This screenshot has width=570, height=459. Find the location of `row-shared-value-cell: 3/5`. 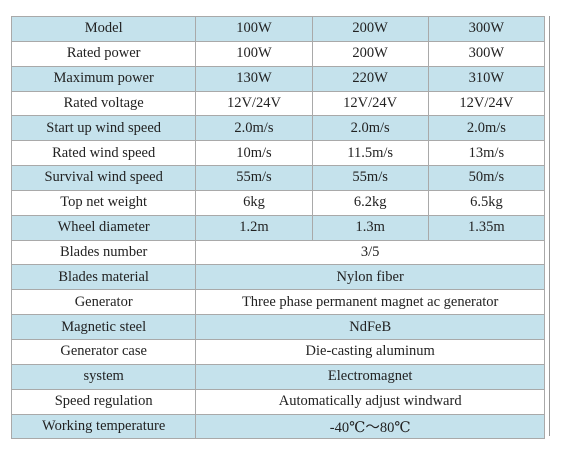

row-shared-value-cell: 3/5 is located at coordinates (370, 252).